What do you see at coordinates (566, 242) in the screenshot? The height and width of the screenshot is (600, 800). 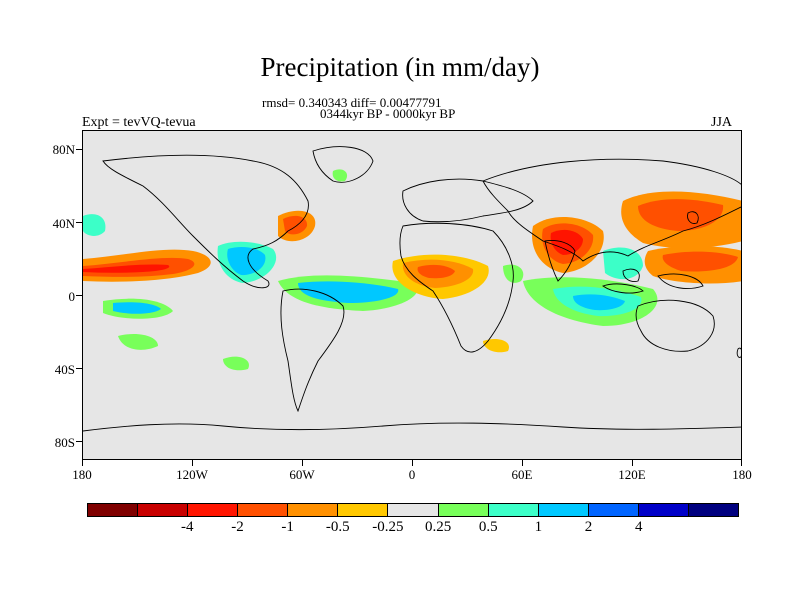 I see `field-india-dry-peak` at bounding box center [566, 242].